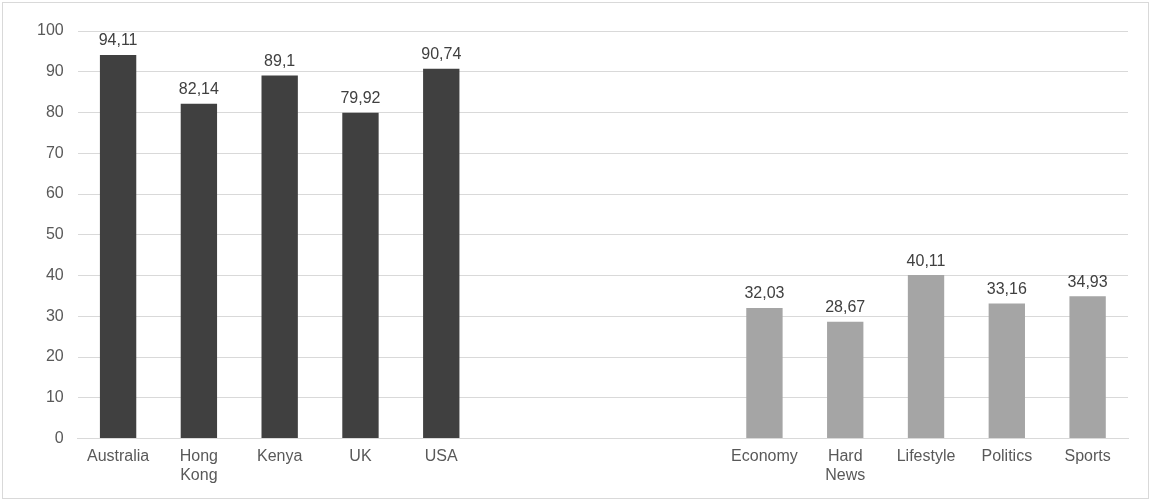  What do you see at coordinates (54, 193) in the screenshot?
I see `y-tick-label: 60` at bounding box center [54, 193].